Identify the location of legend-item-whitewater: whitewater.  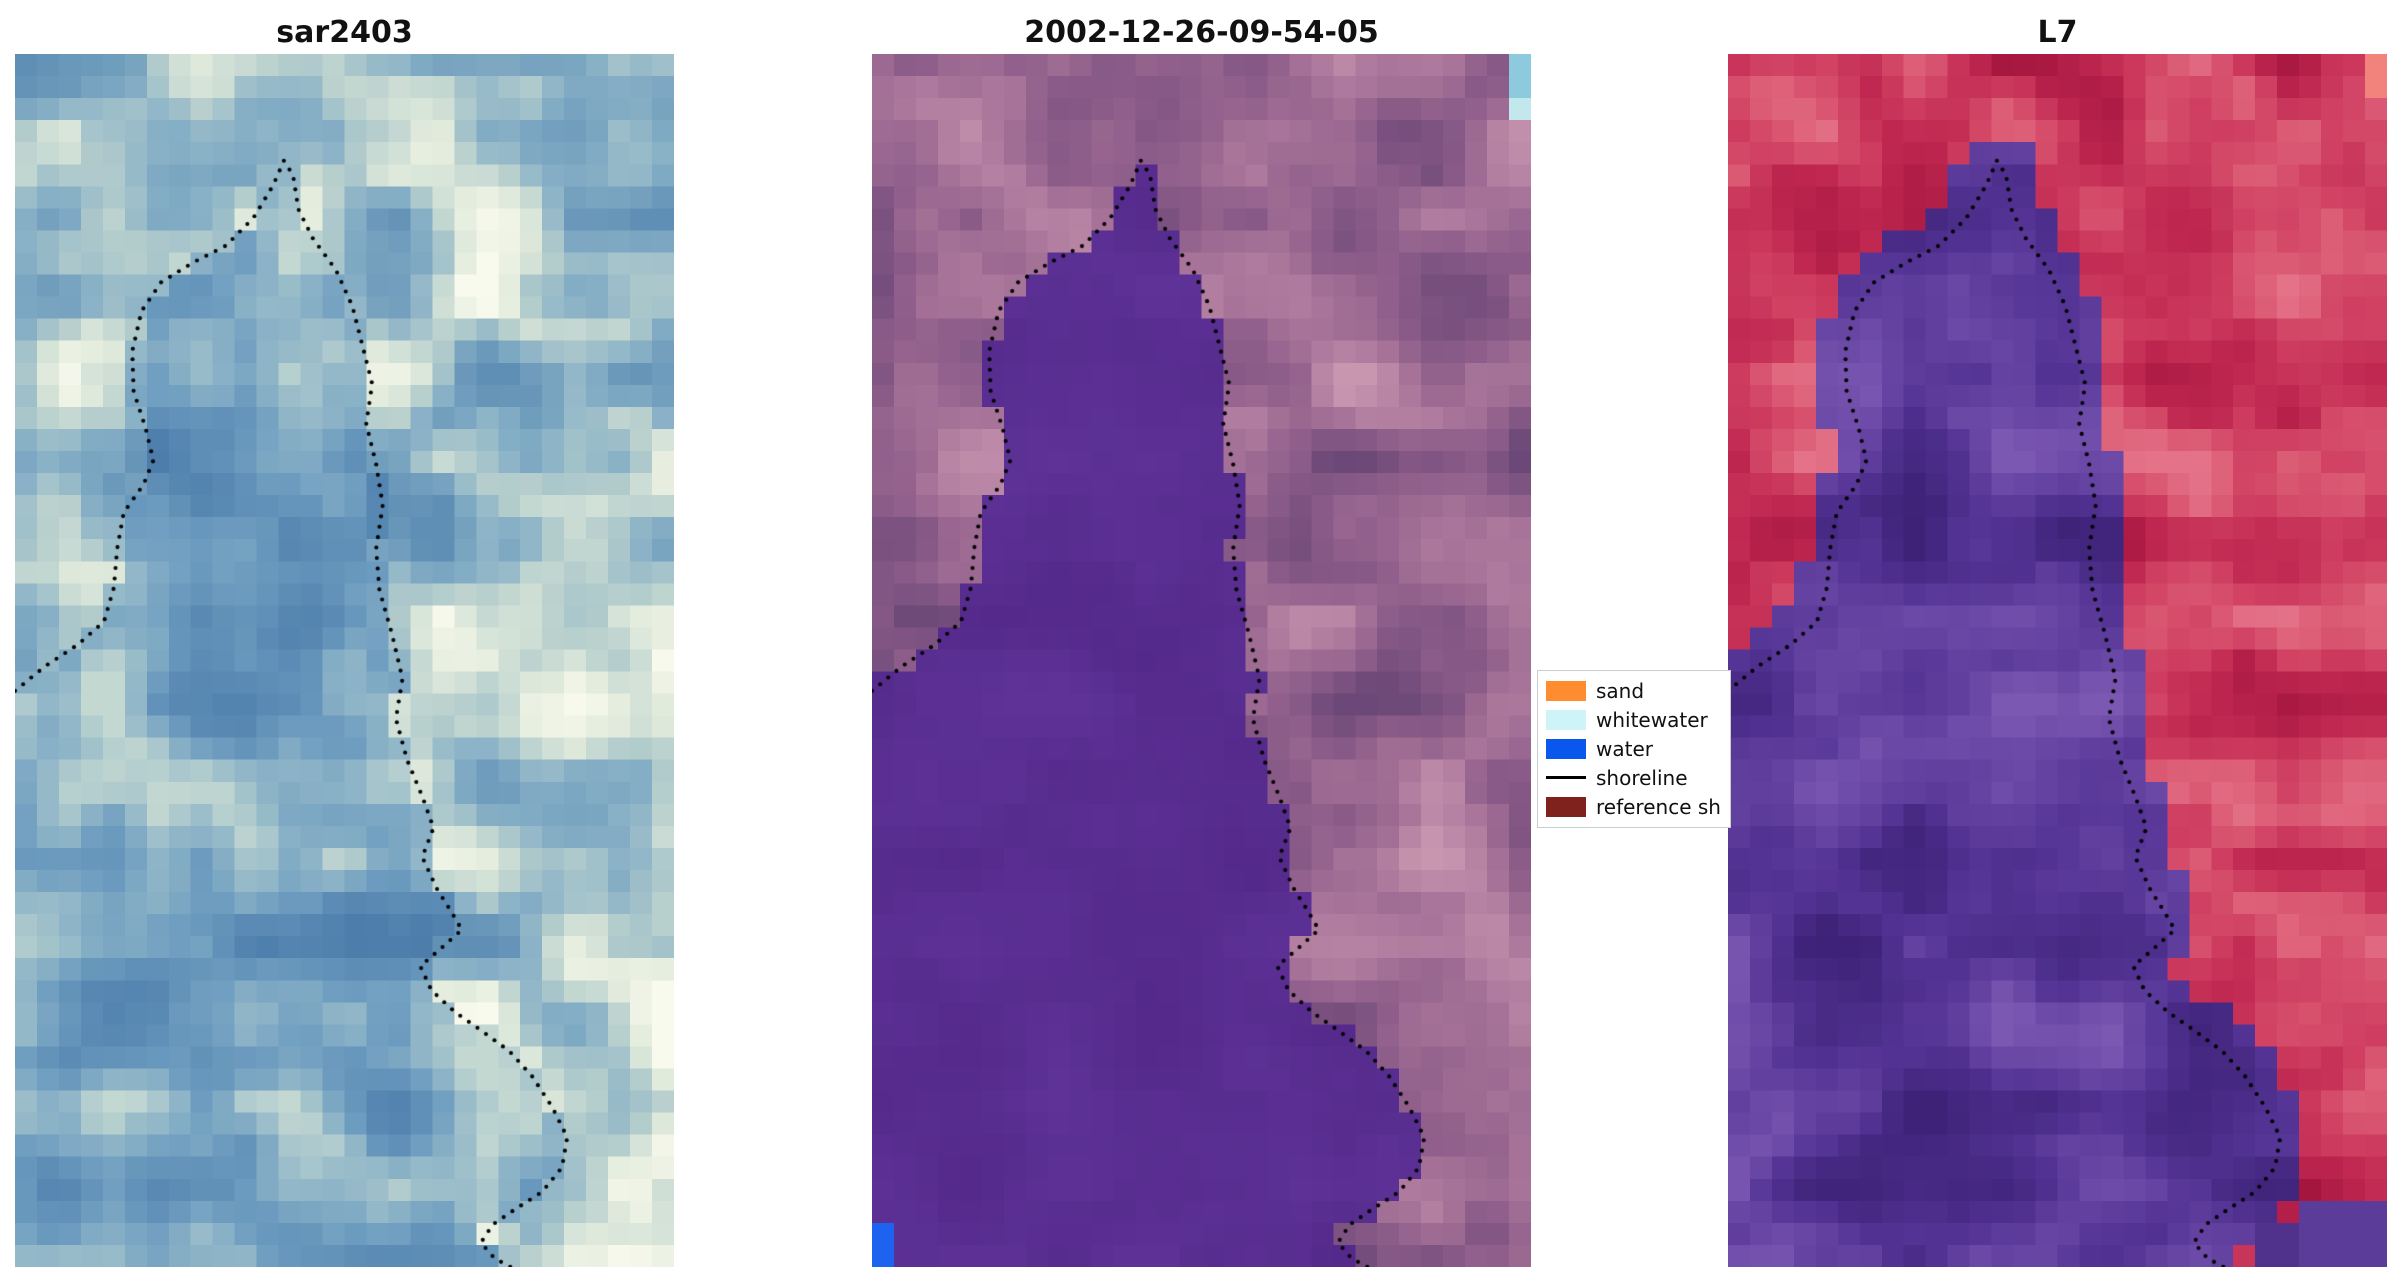
(1634, 719).